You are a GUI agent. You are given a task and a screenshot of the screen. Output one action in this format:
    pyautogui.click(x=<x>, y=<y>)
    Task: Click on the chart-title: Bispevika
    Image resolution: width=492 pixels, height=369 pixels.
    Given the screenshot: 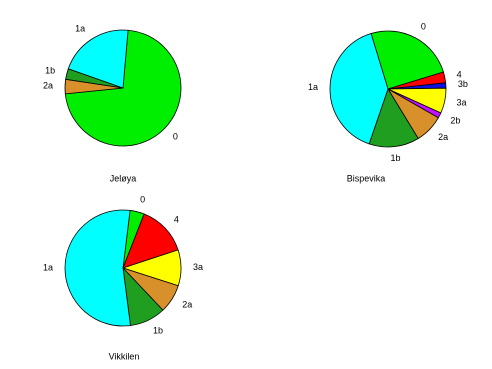 What is the action you would take?
    pyautogui.click(x=366, y=178)
    